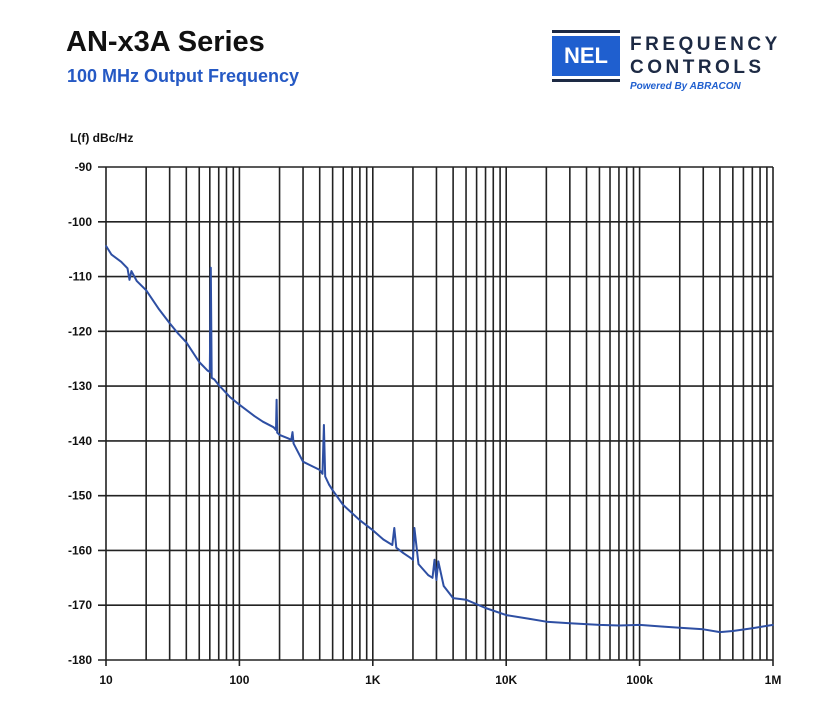 The image size is (833, 717). I want to click on x-tick-label: 100k, so click(639, 680).